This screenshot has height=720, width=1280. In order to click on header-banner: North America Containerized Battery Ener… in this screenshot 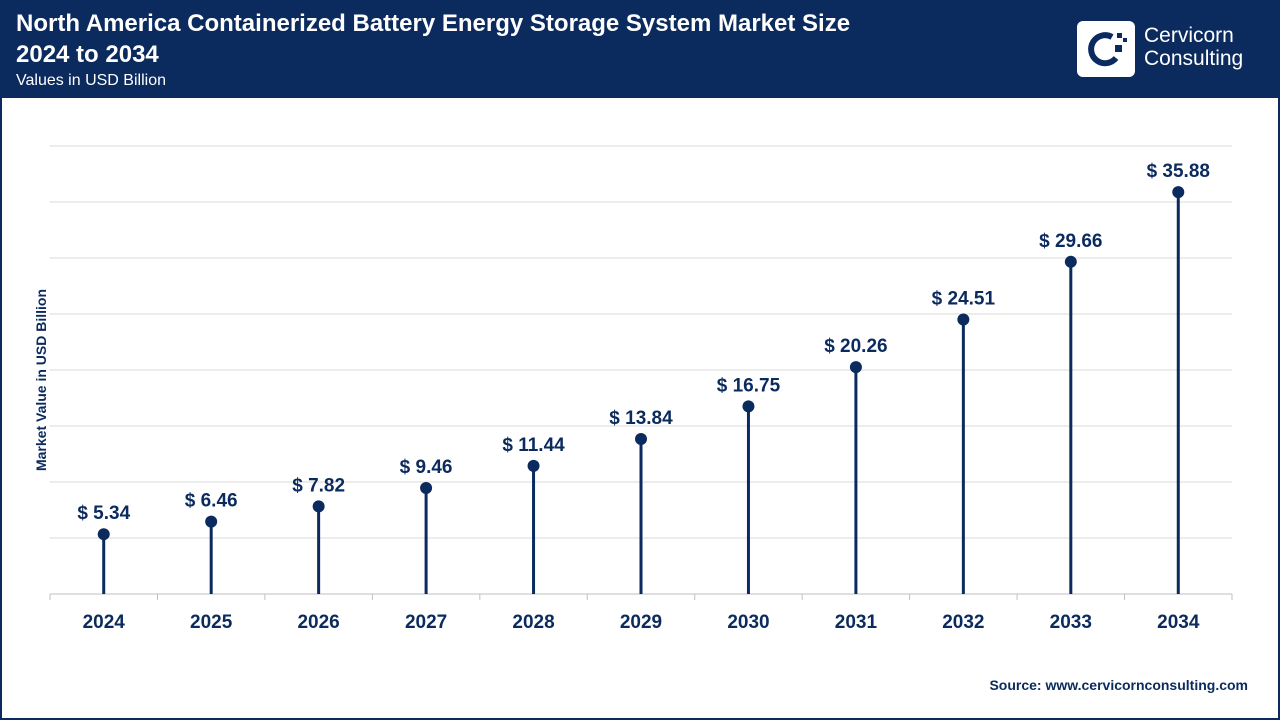, I will do `click(640, 49)`.